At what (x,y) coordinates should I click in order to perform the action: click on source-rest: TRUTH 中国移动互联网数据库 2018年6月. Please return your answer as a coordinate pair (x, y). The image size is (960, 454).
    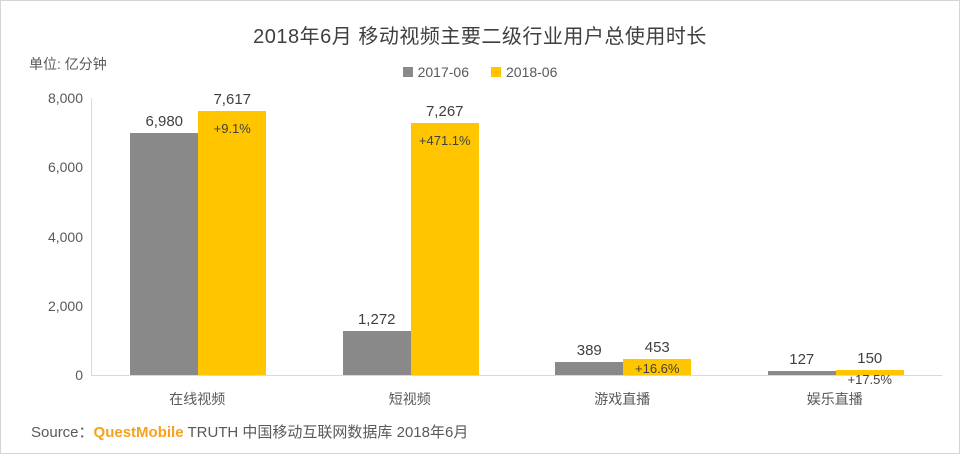
    Looking at the image, I should click on (326, 432).